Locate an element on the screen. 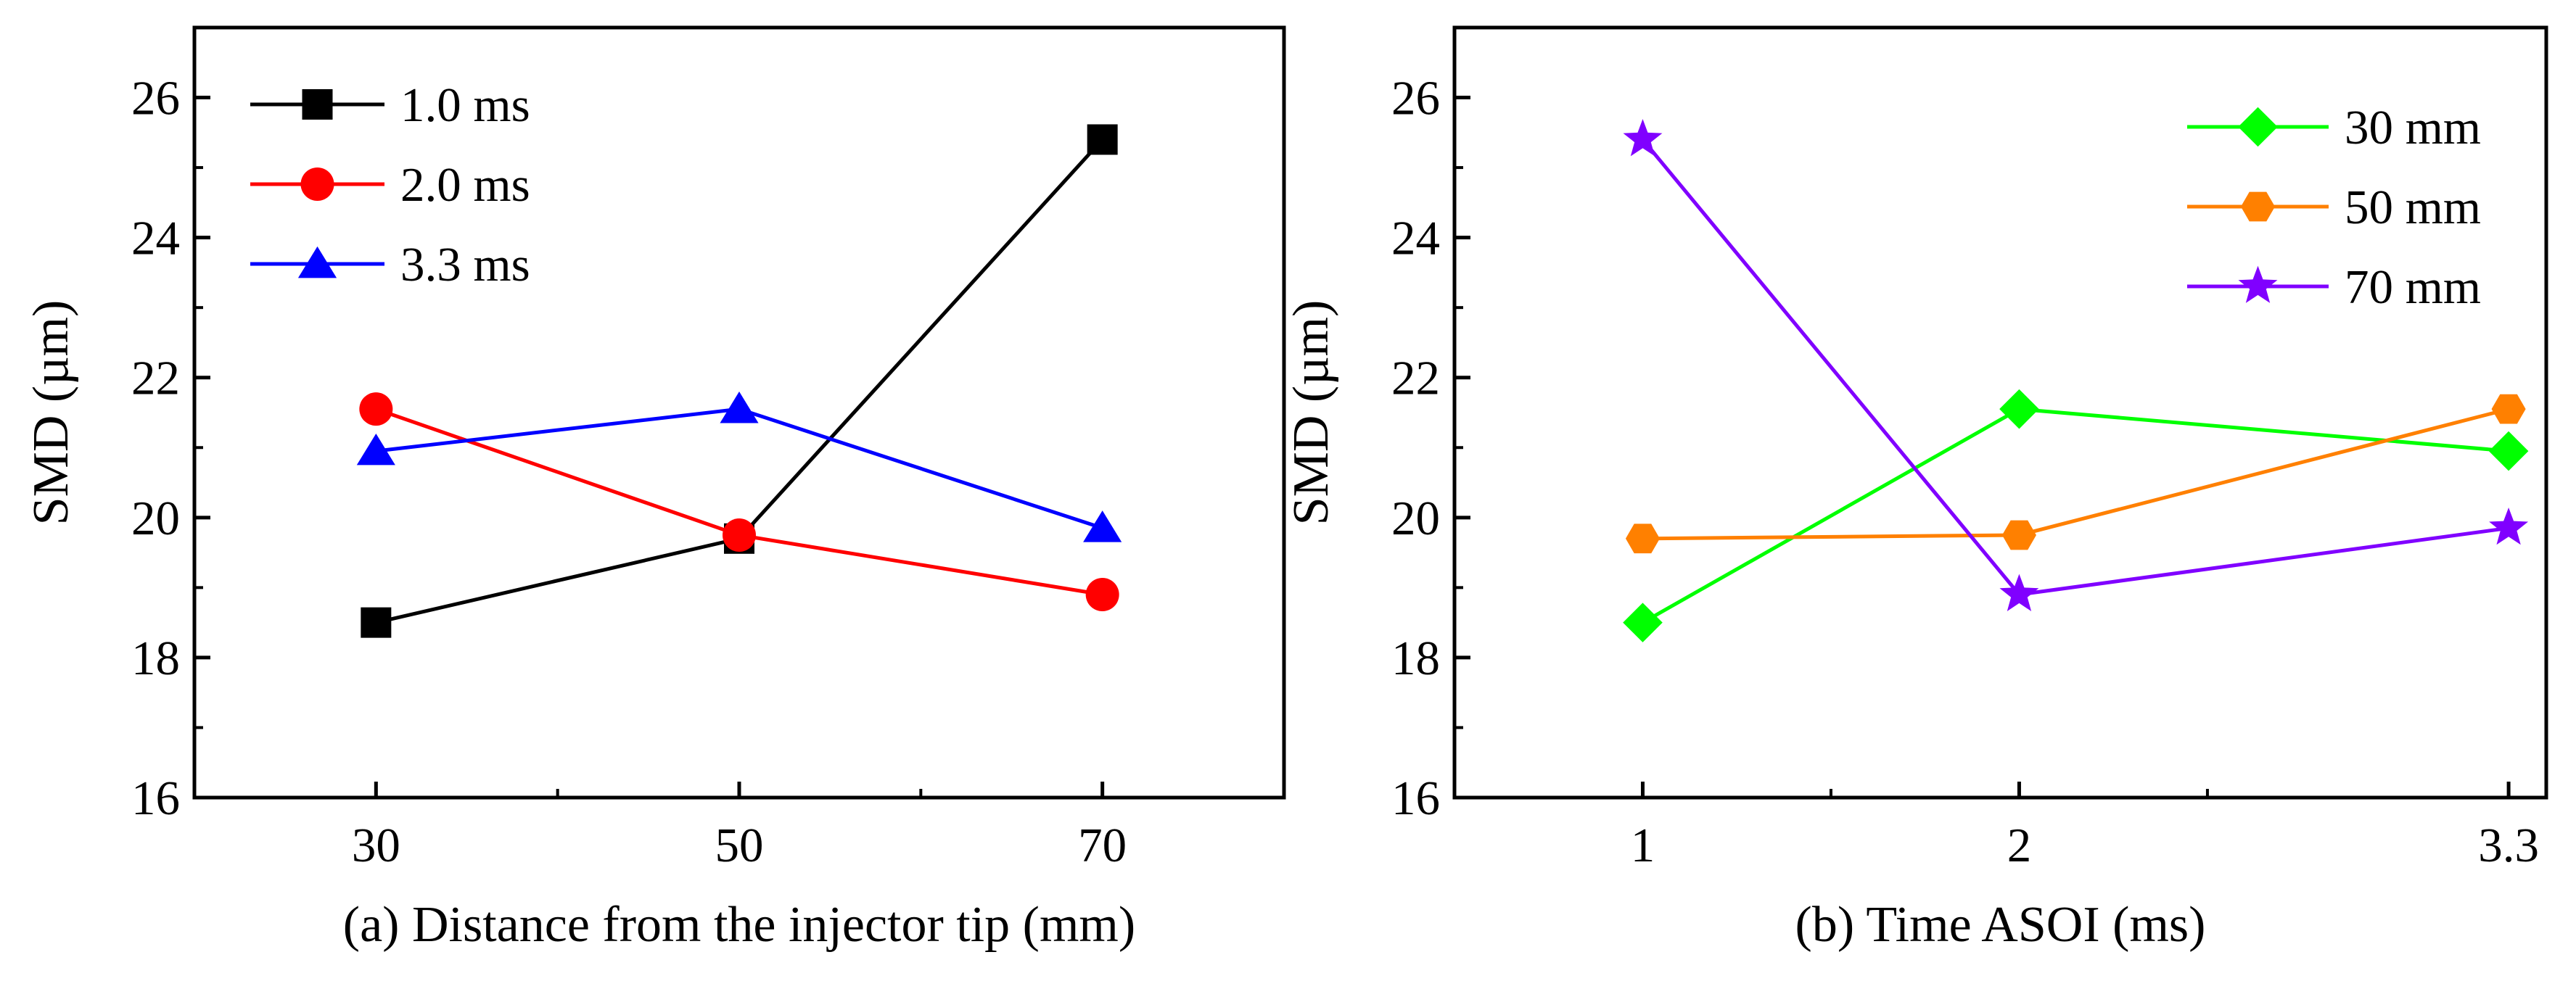 The height and width of the screenshot is (989, 2576). legend-label: 70 mm is located at coordinates (2413, 287).